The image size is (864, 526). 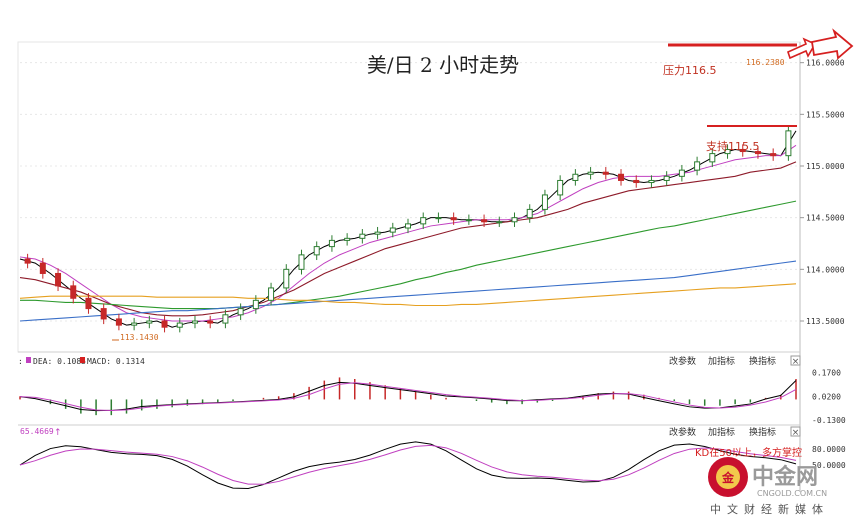 I want to click on macd-lines, so click(x=408, y=396).